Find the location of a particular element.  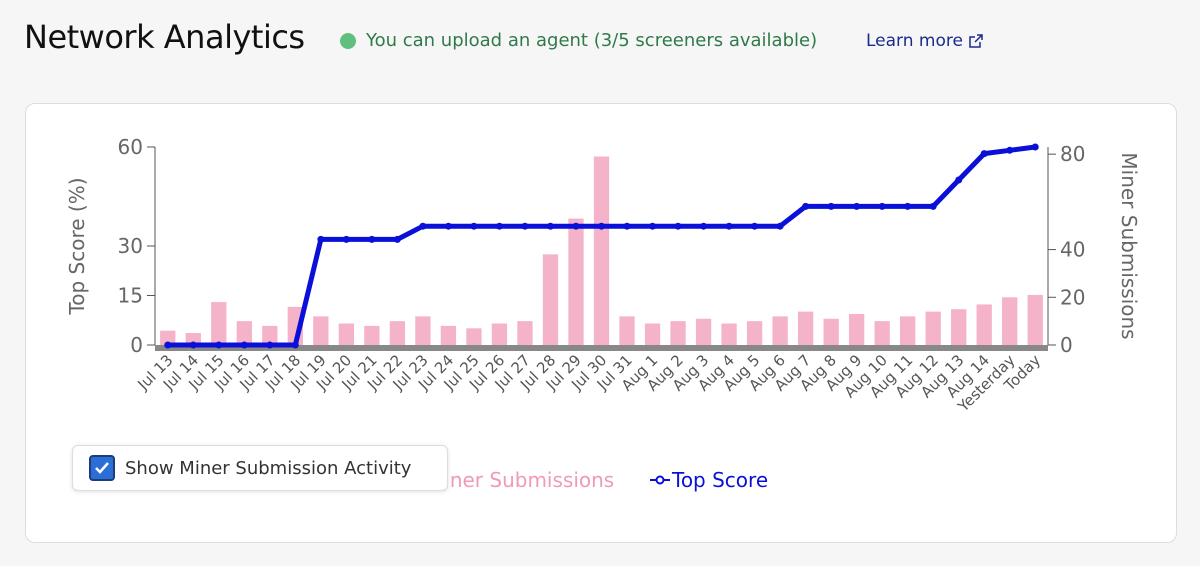

y2-tick-label: 40 is located at coordinates (1072, 250).